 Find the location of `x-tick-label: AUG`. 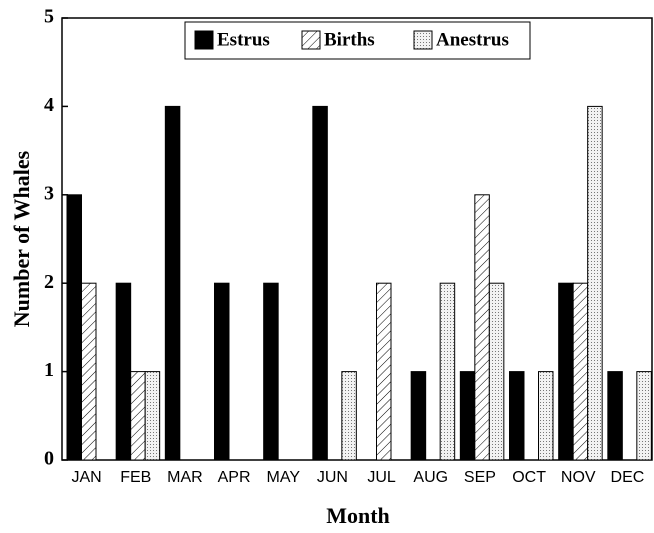

x-tick-label: AUG is located at coordinates (430, 477).